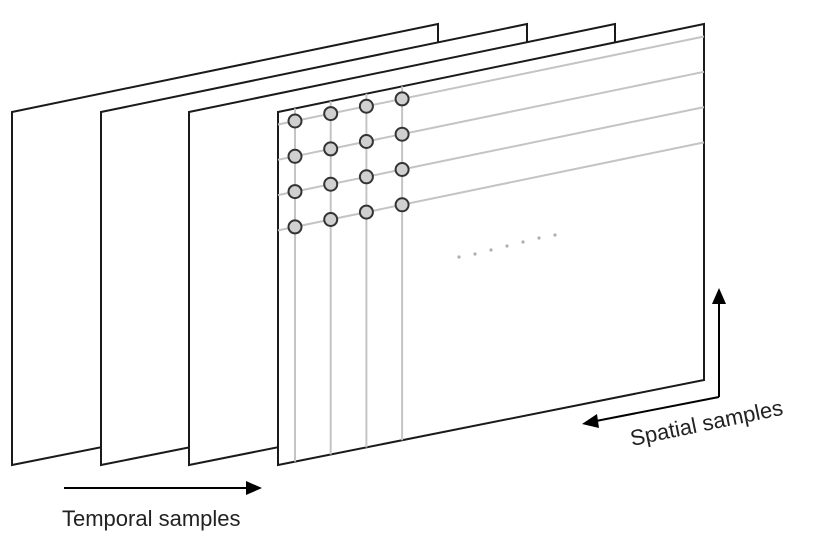  Describe the element at coordinates (654, 358) in the screenshot. I see `spatial-arrows` at that location.